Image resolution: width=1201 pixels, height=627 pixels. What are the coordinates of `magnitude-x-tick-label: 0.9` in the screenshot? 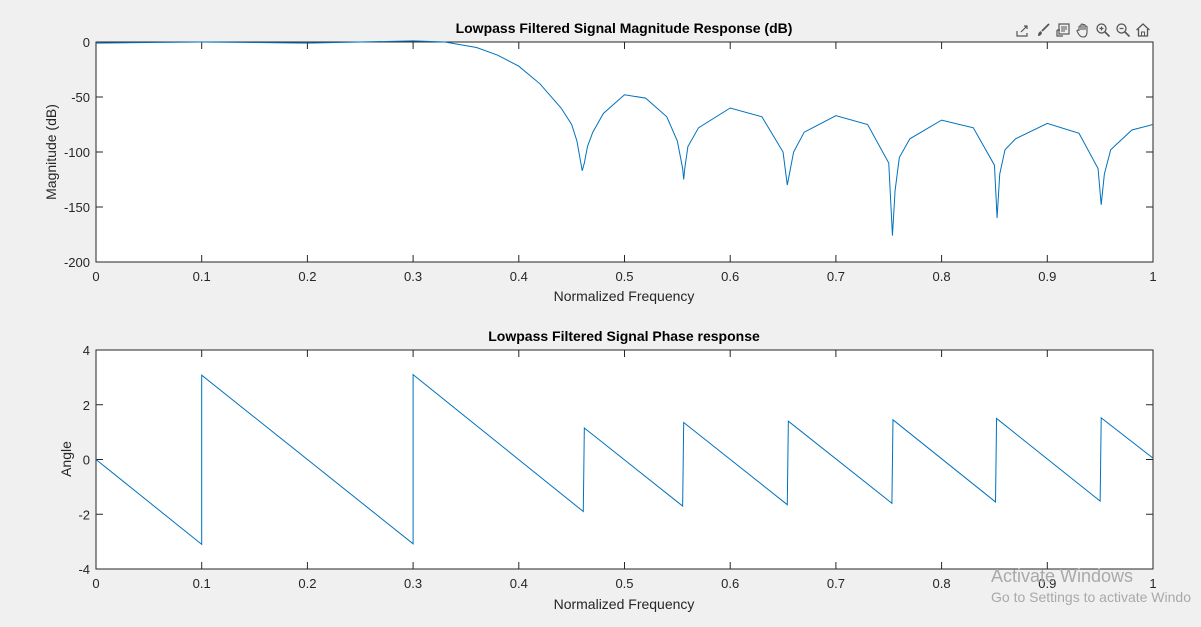 It's located at (1047, 276).